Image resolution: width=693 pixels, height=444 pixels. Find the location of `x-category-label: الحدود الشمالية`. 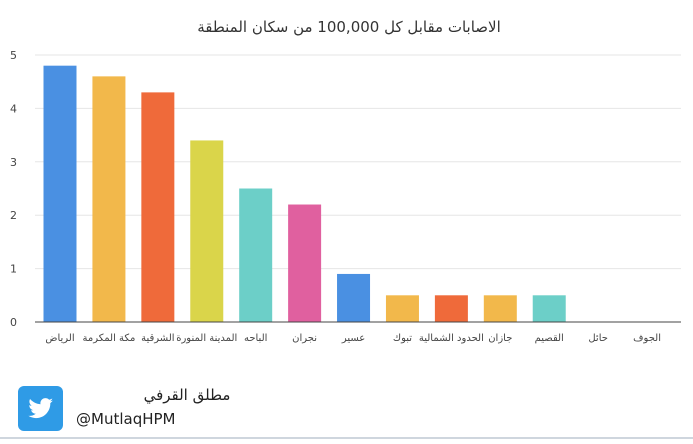

x-category-label: الحدود الشمالية is located at coordinates (451, 338).